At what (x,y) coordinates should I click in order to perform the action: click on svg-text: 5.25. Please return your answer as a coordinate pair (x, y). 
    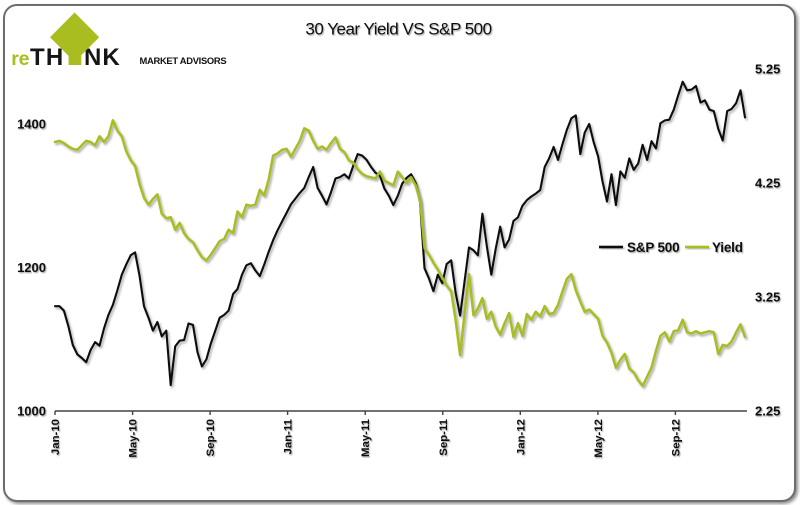
    Looking at the image, I should click on (767, 69).